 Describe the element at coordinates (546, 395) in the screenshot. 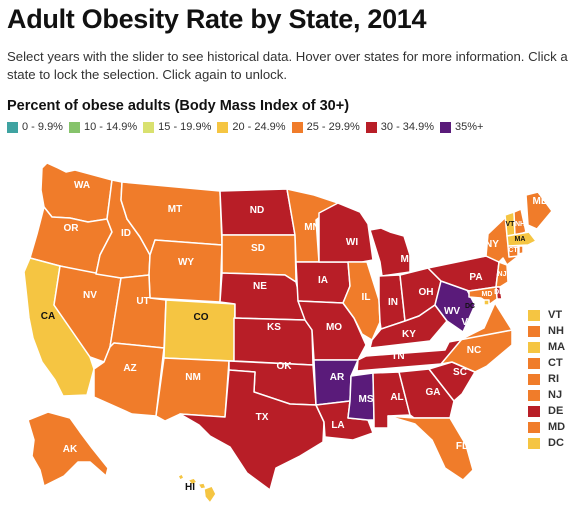

I see `small-state-nj: NJ` at that location.